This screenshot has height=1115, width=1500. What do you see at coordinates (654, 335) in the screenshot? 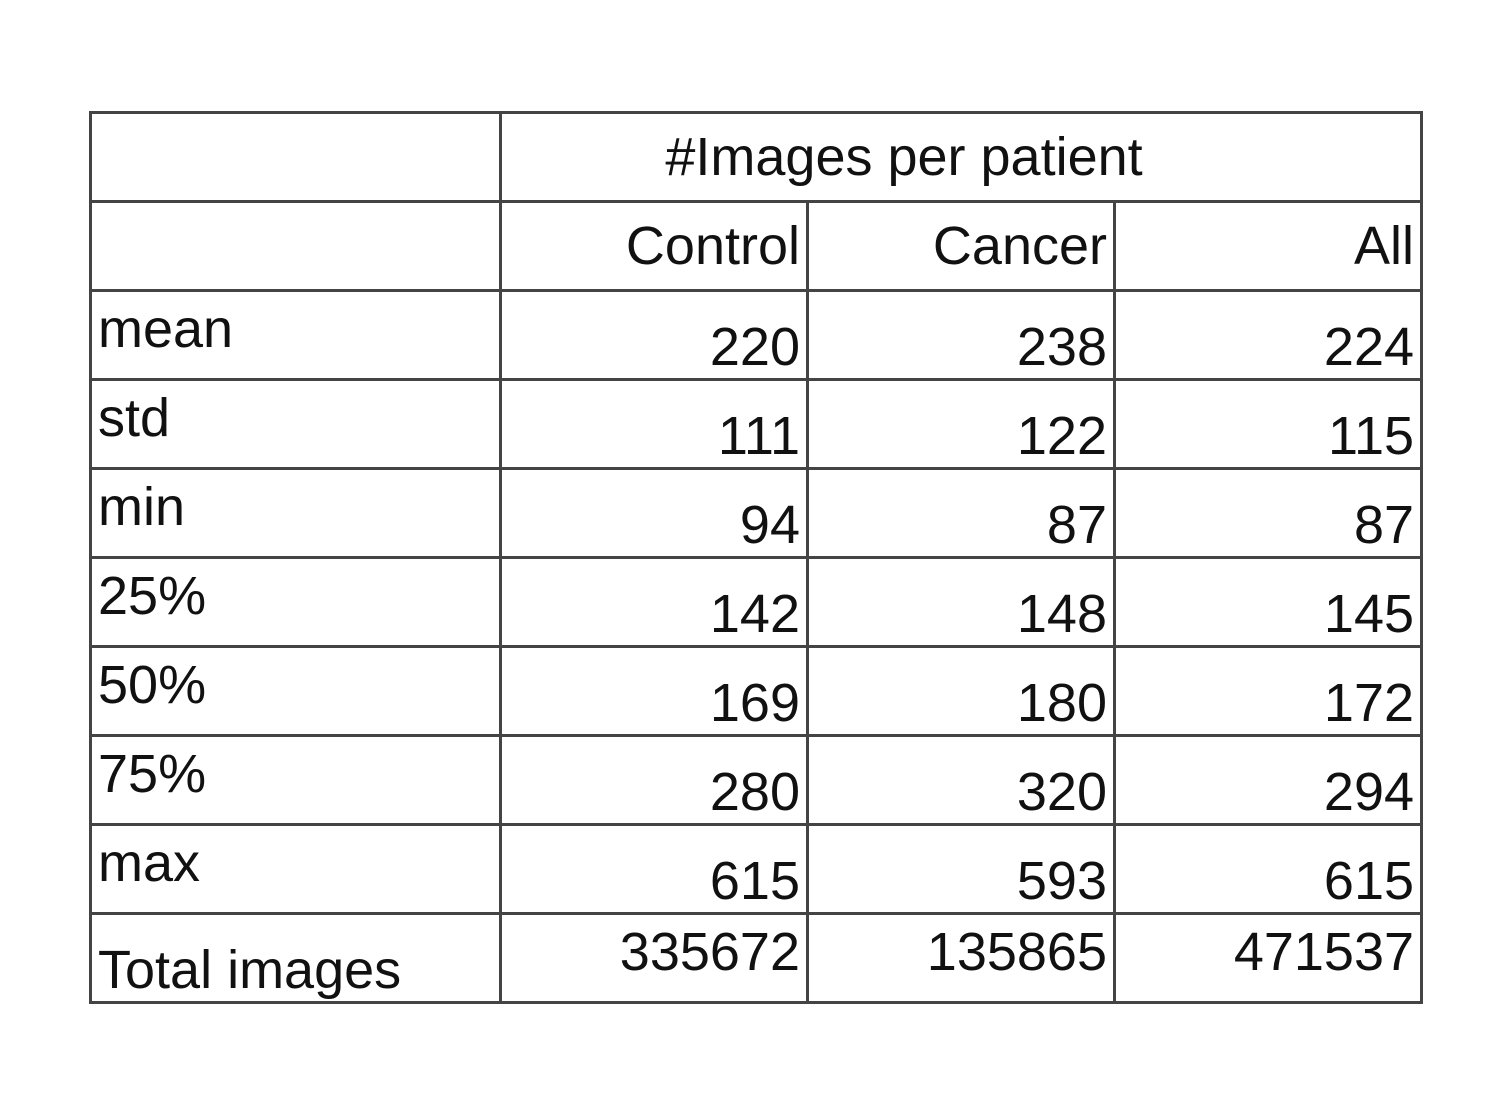
I see `cell-control: 220` at bounding box center [654, 335].